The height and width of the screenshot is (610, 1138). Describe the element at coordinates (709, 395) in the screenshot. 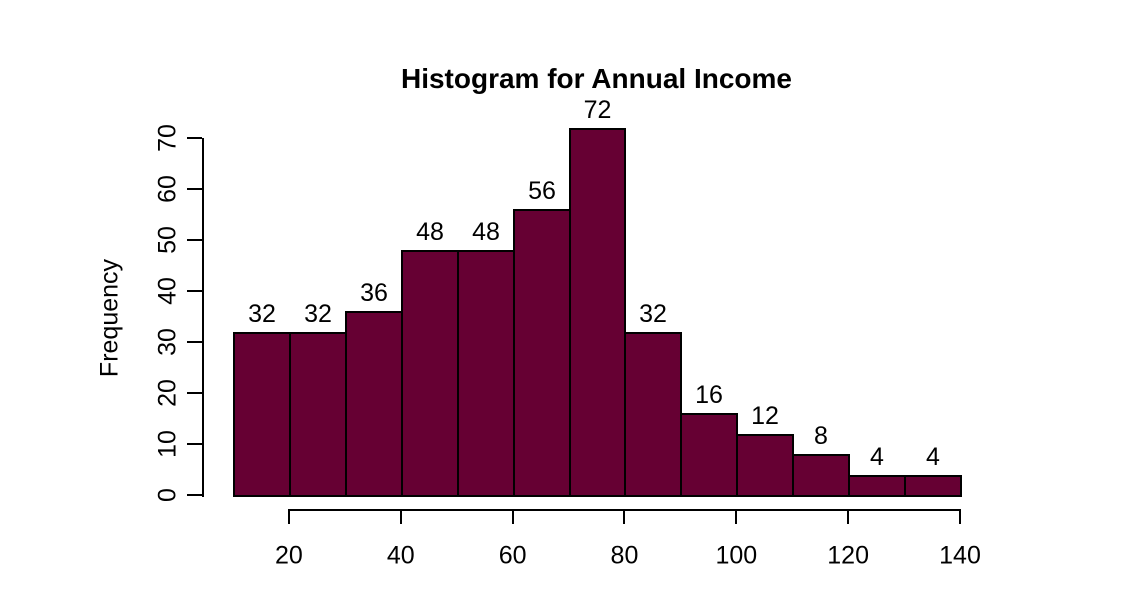

I see `bar-value-label: 16` at that location.